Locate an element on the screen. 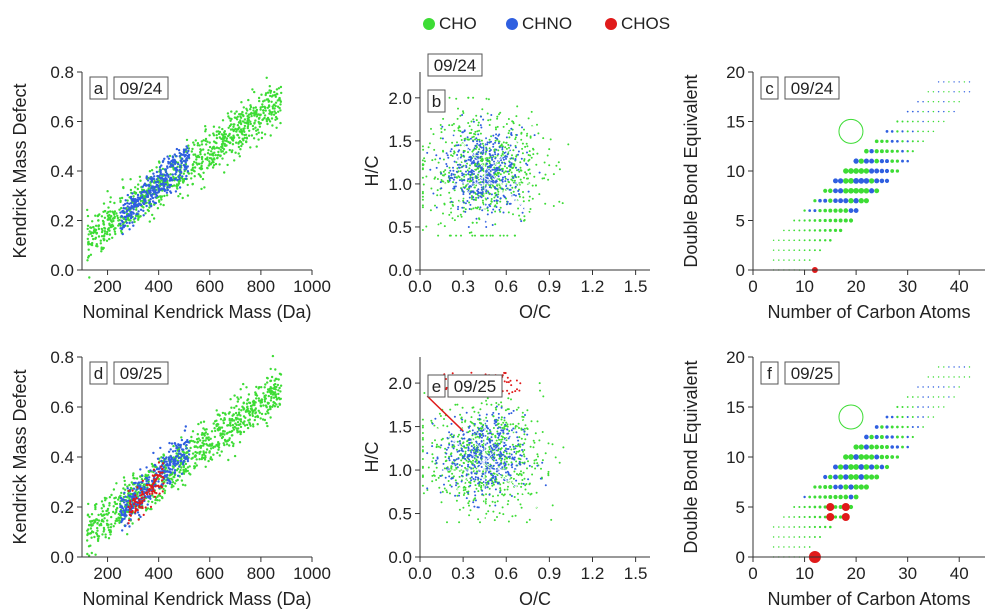 Image resolution: width=992 pixels, height=613 pixels. chos-point is located at coordinates (129, 520).